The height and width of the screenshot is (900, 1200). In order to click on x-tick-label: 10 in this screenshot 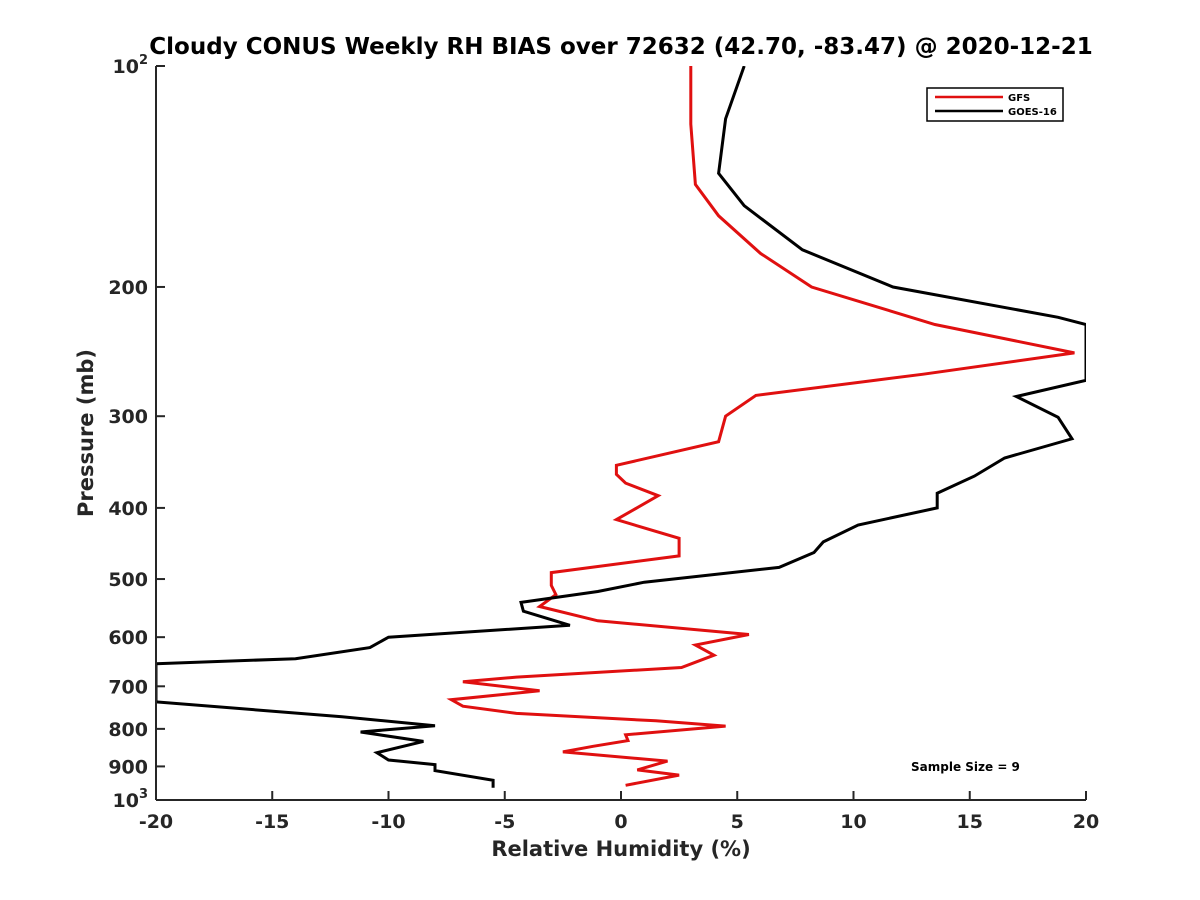, I will do `click(853, 822)`.